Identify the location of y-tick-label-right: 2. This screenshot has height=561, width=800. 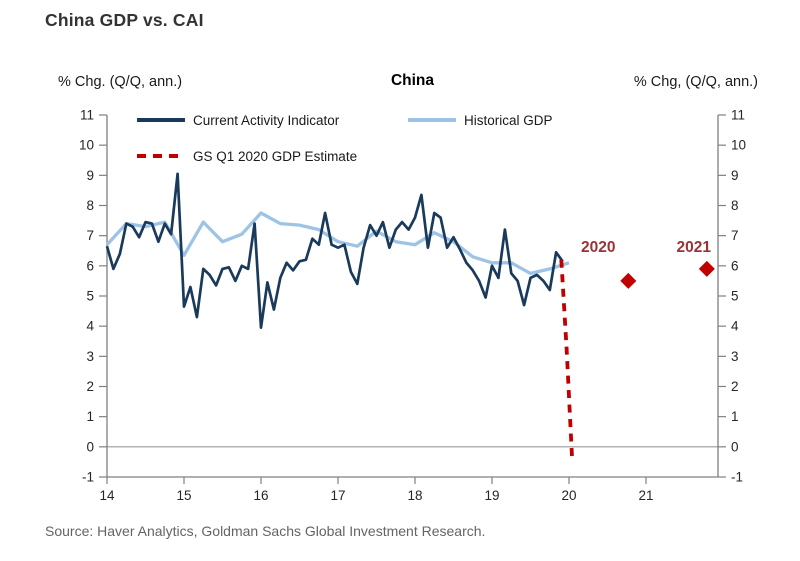
(735, 386).